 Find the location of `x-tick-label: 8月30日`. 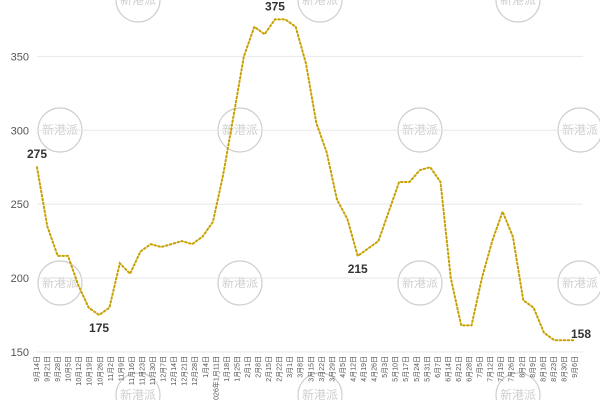

x-tick-label: 8月30日 is located at coordinates (564, 369).